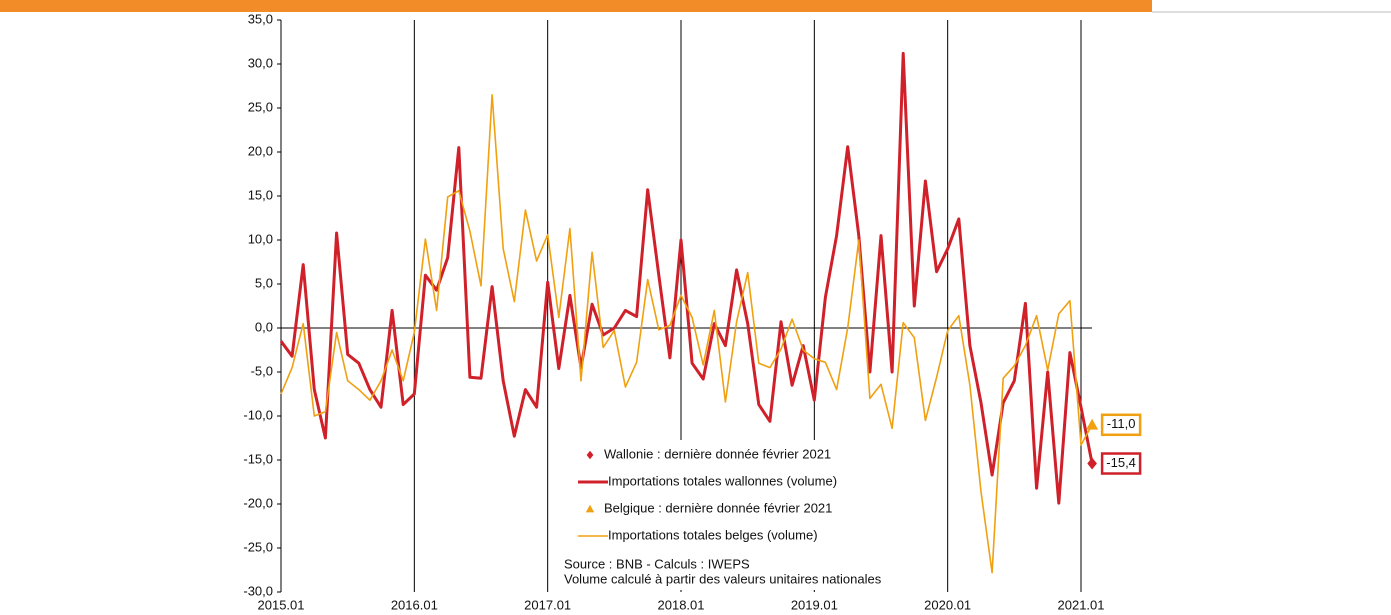  What do you see at coordinates (258, 546) in the screenshot?
I see `y-tick-label: -25,0` at bounding box center [258, 546].